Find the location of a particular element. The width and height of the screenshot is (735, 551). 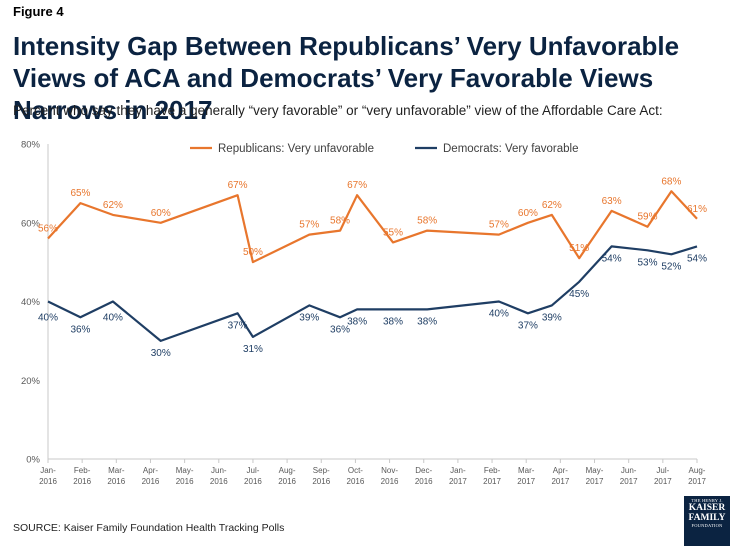

logo-line-top: THE HENRY J. is located at coordinates (707, 500).